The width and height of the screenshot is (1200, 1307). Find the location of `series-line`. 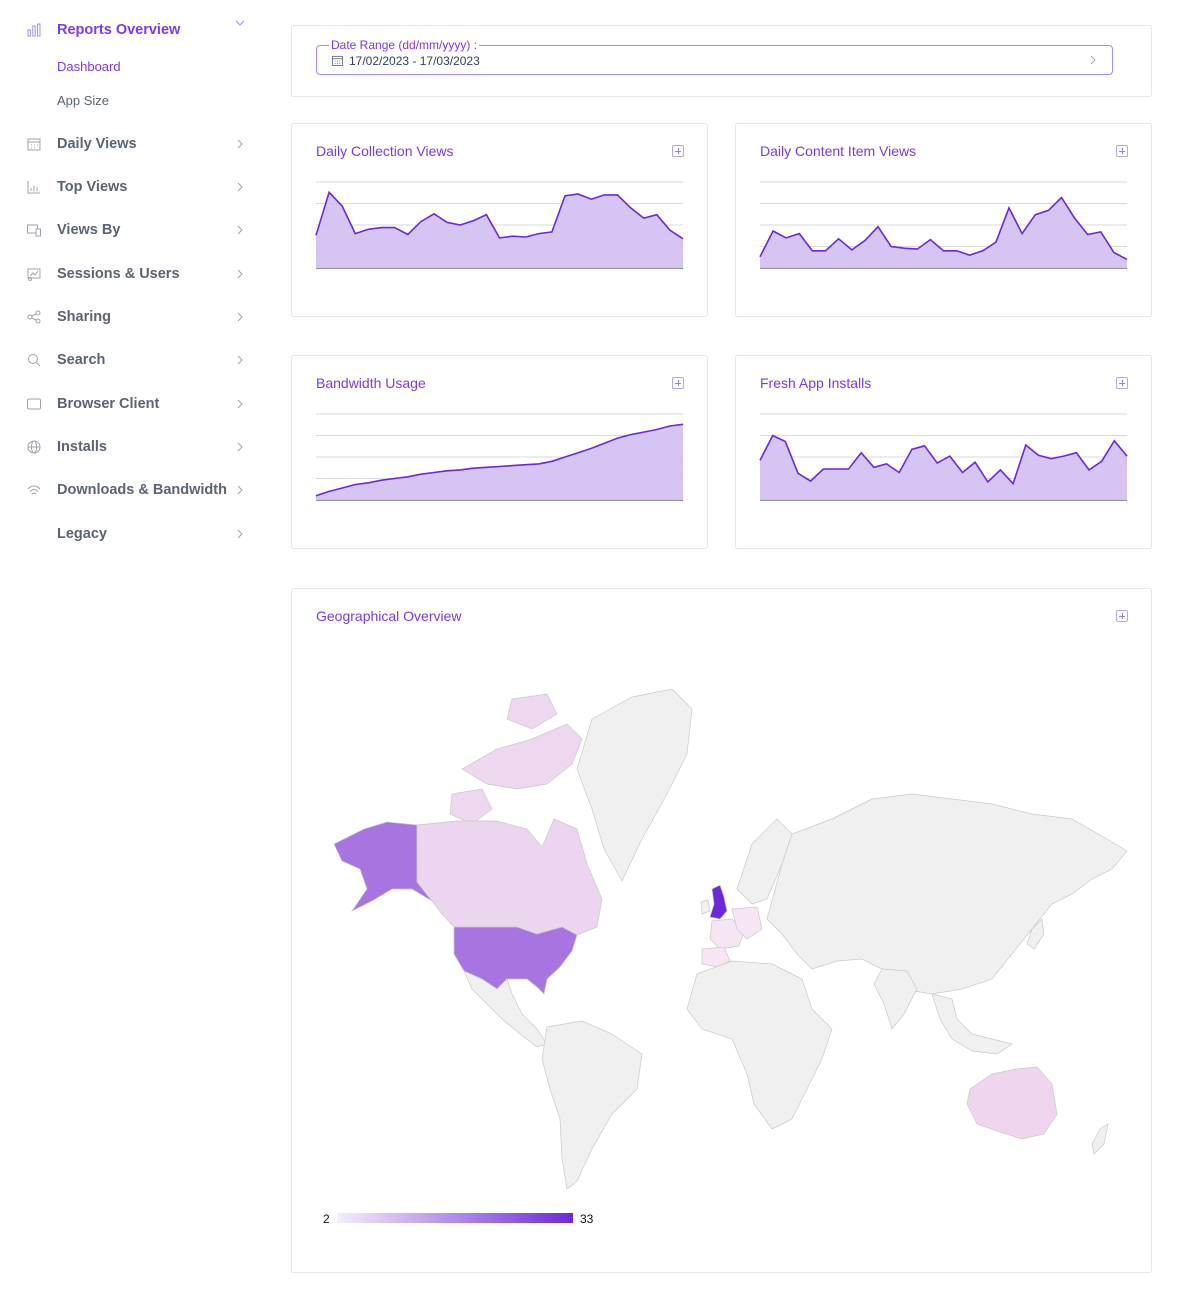

series-line is located at coordinates (943, 460).